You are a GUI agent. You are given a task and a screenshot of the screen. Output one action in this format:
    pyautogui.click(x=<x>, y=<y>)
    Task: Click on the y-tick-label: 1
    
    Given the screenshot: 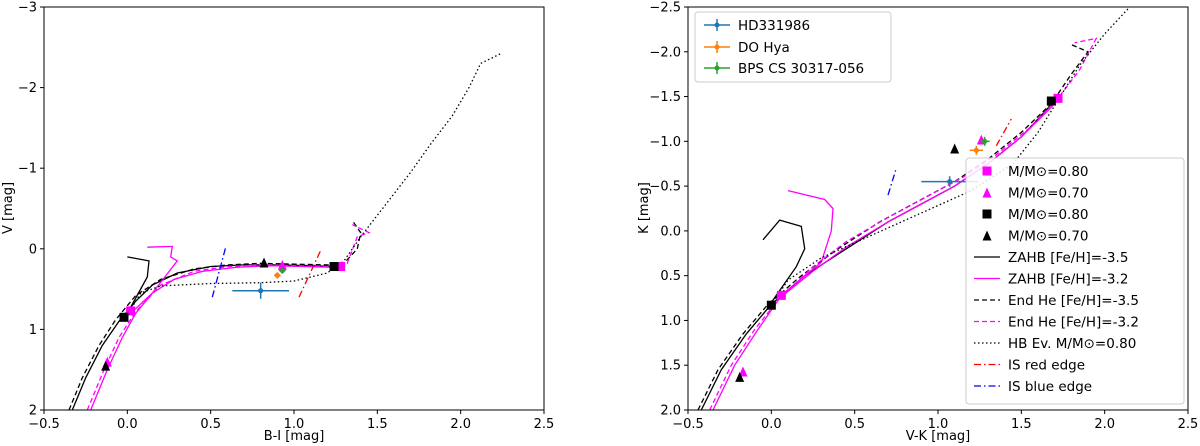 What is the action you would take?
    pyautogui.click(x=33, y=330)
    